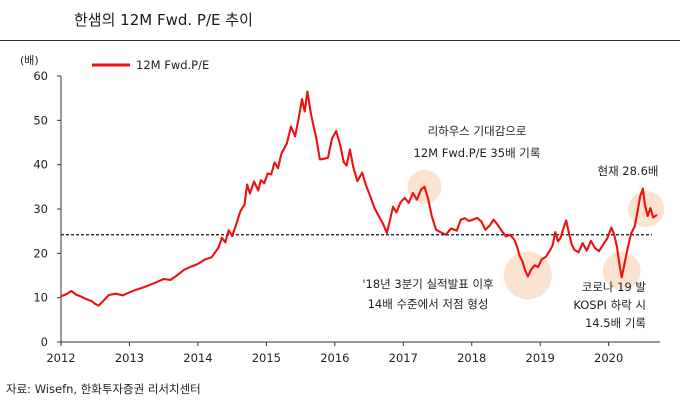 The image size is (680, 404). I want to click on x-tick-label: 2012, so click(60, 358).